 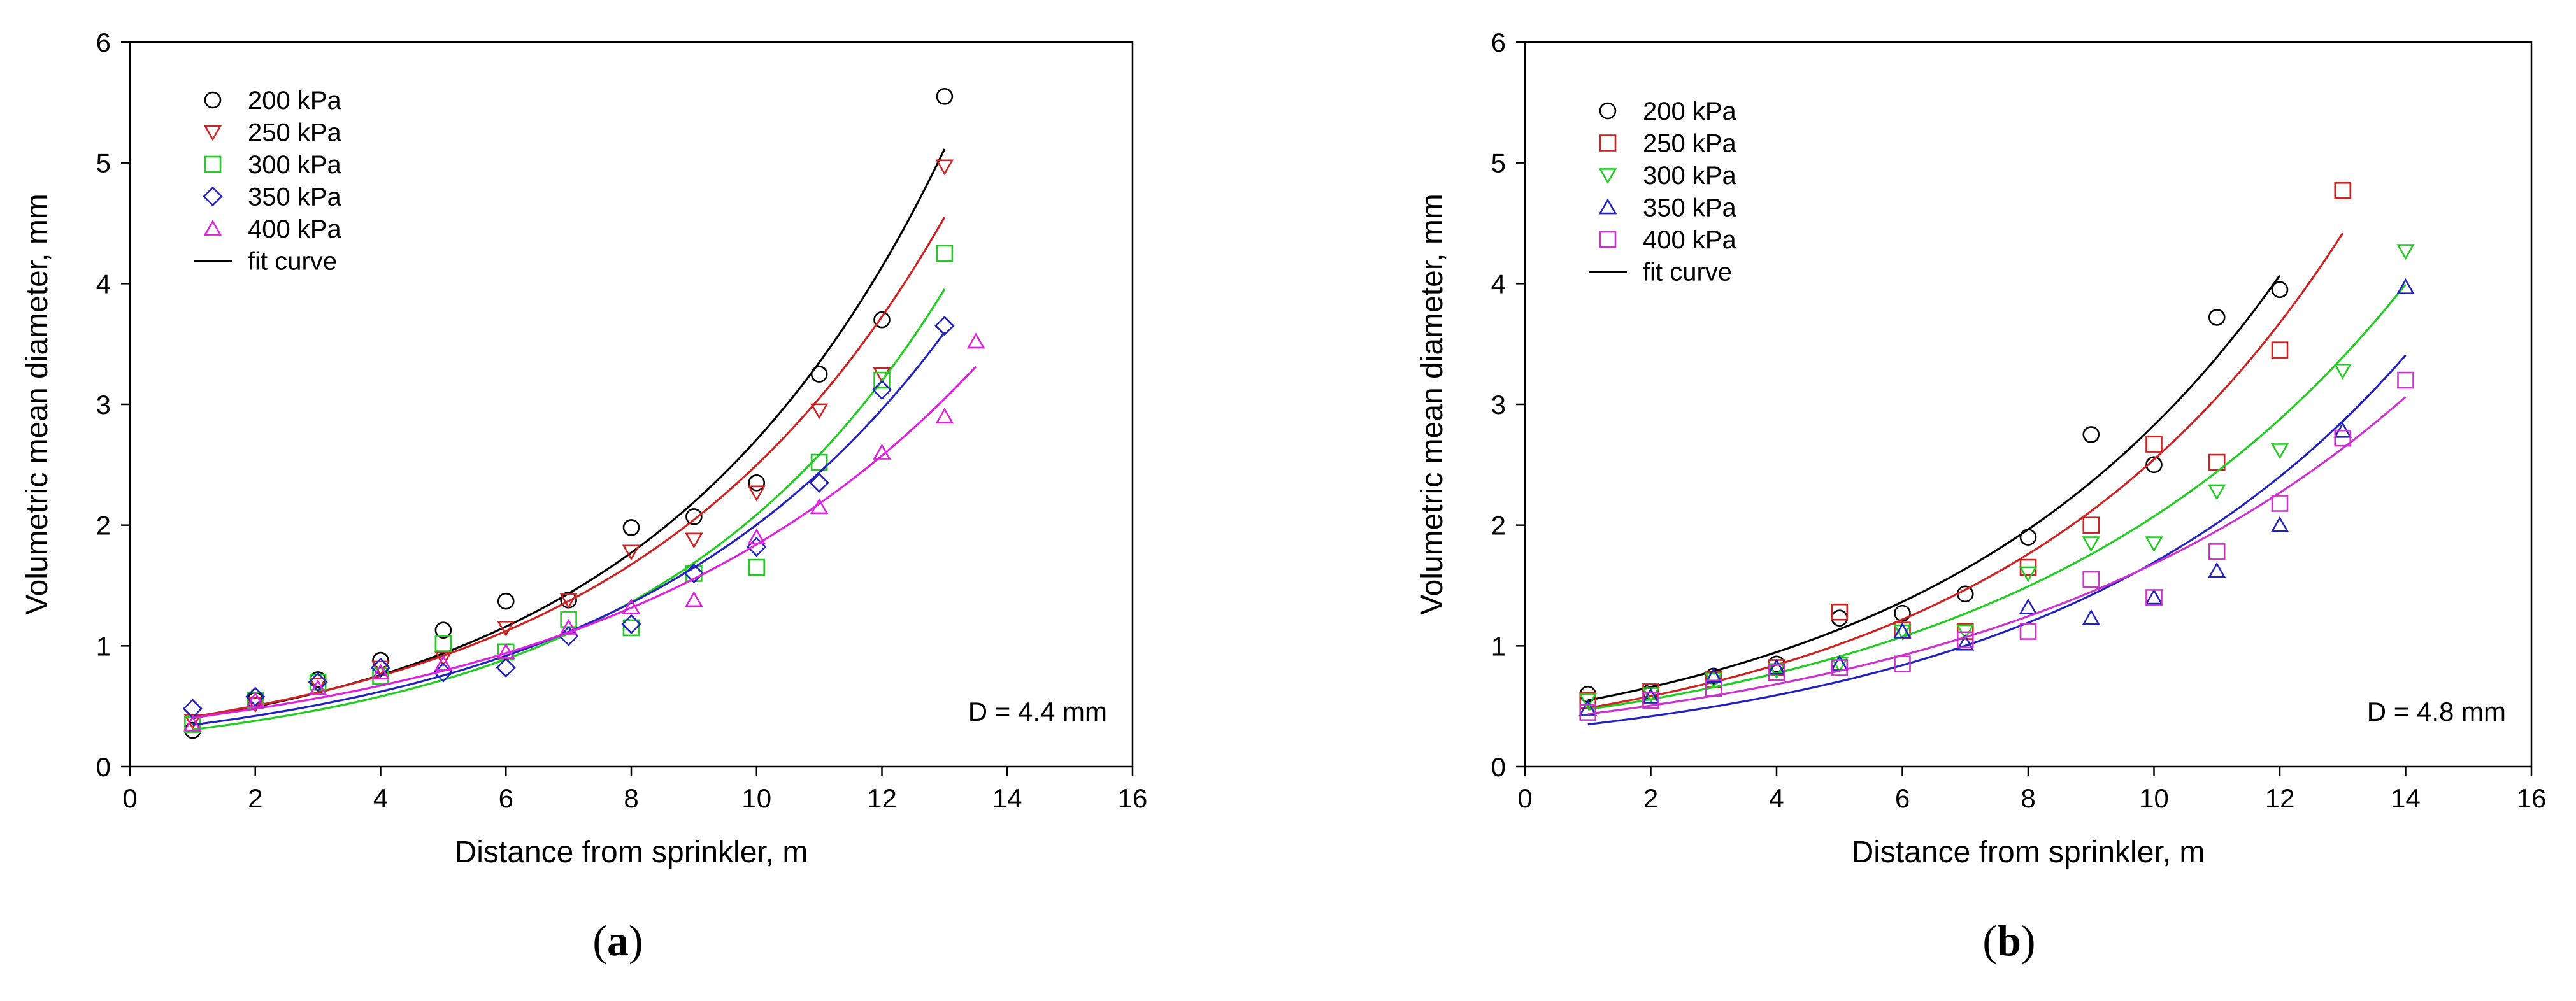 I want to click on y-tick-label: 3, so click(x=104, y=405).